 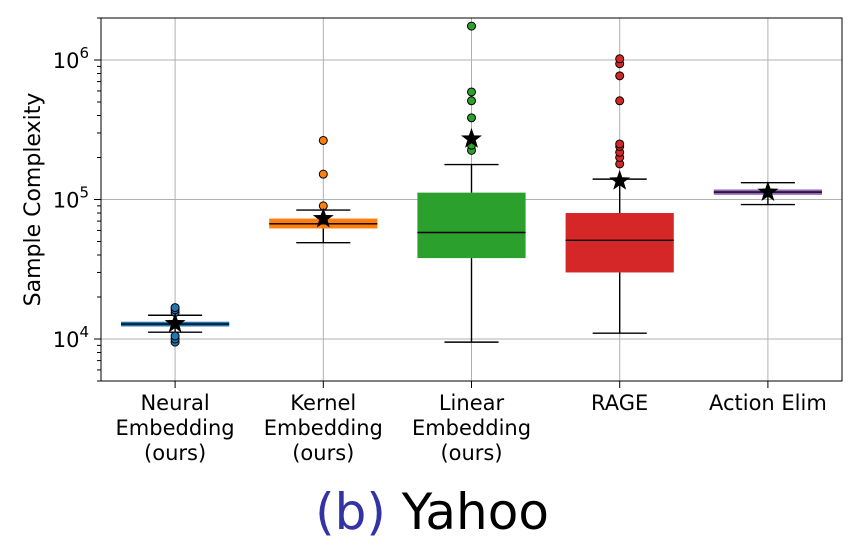 I want to click on x-tick-label: Kernel, so click(x=323, y=403).